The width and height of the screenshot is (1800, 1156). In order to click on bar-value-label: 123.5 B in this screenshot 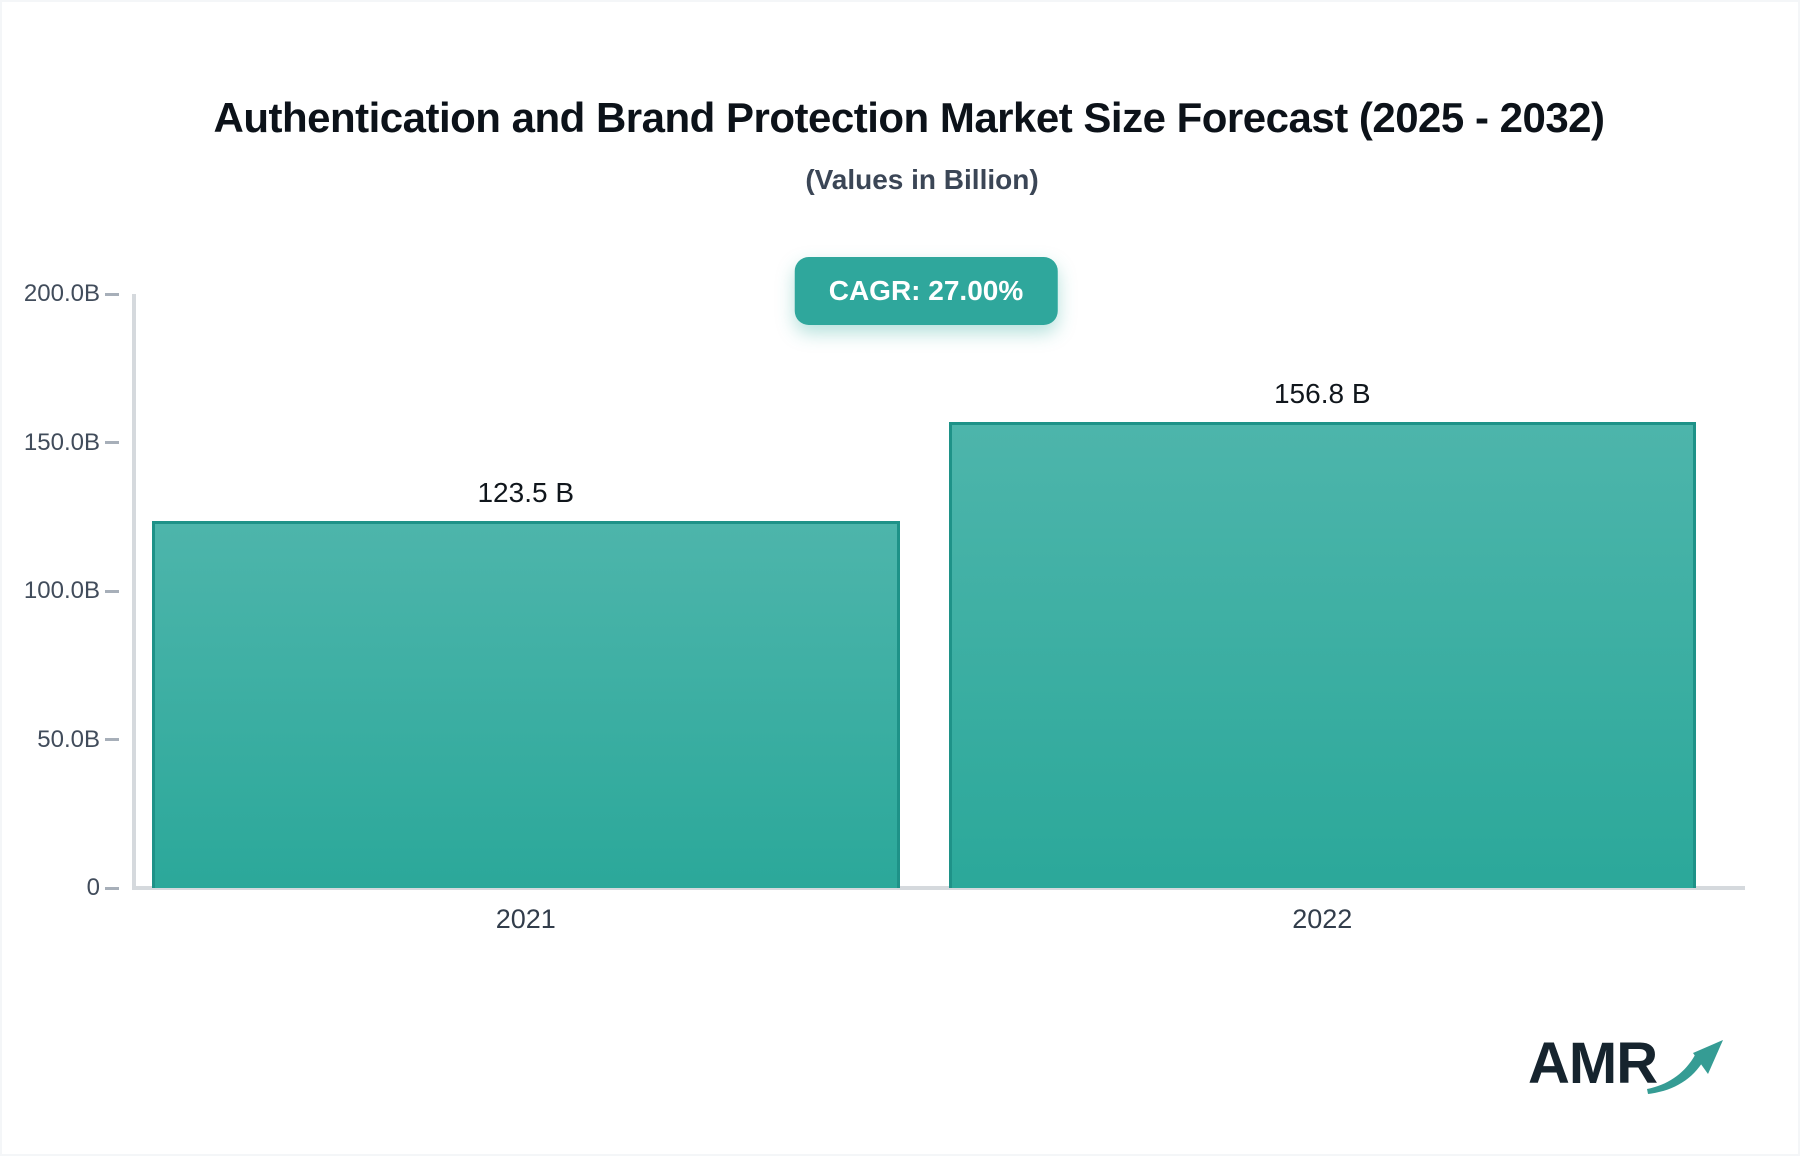, I will do `click(526, 493)`.